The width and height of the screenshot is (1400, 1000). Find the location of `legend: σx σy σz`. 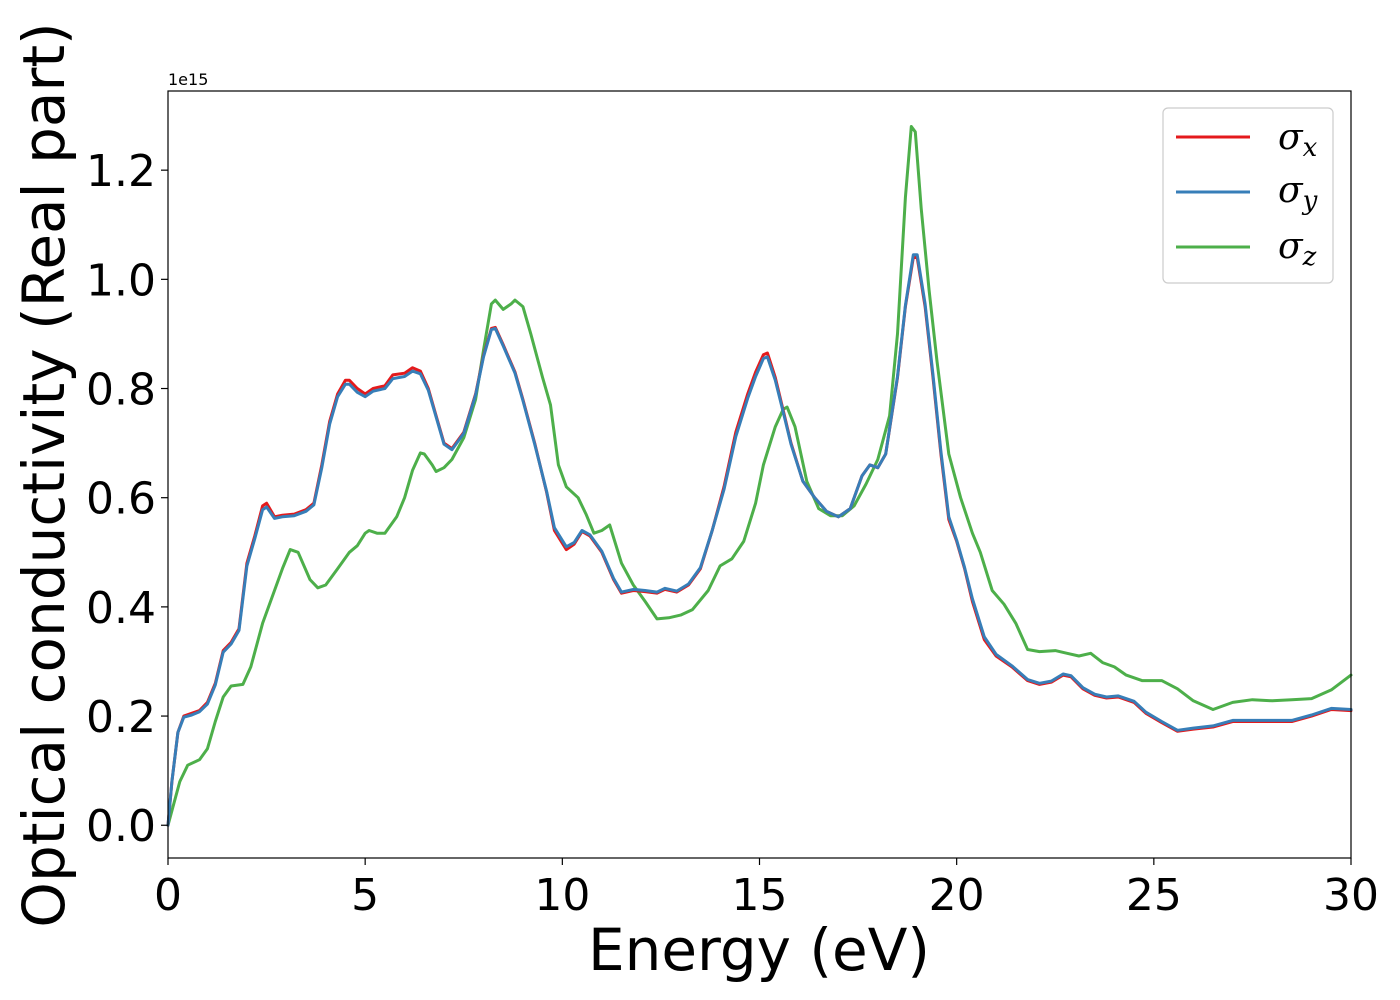

legend: σx σy σz is located at coordinates (1248, 195).